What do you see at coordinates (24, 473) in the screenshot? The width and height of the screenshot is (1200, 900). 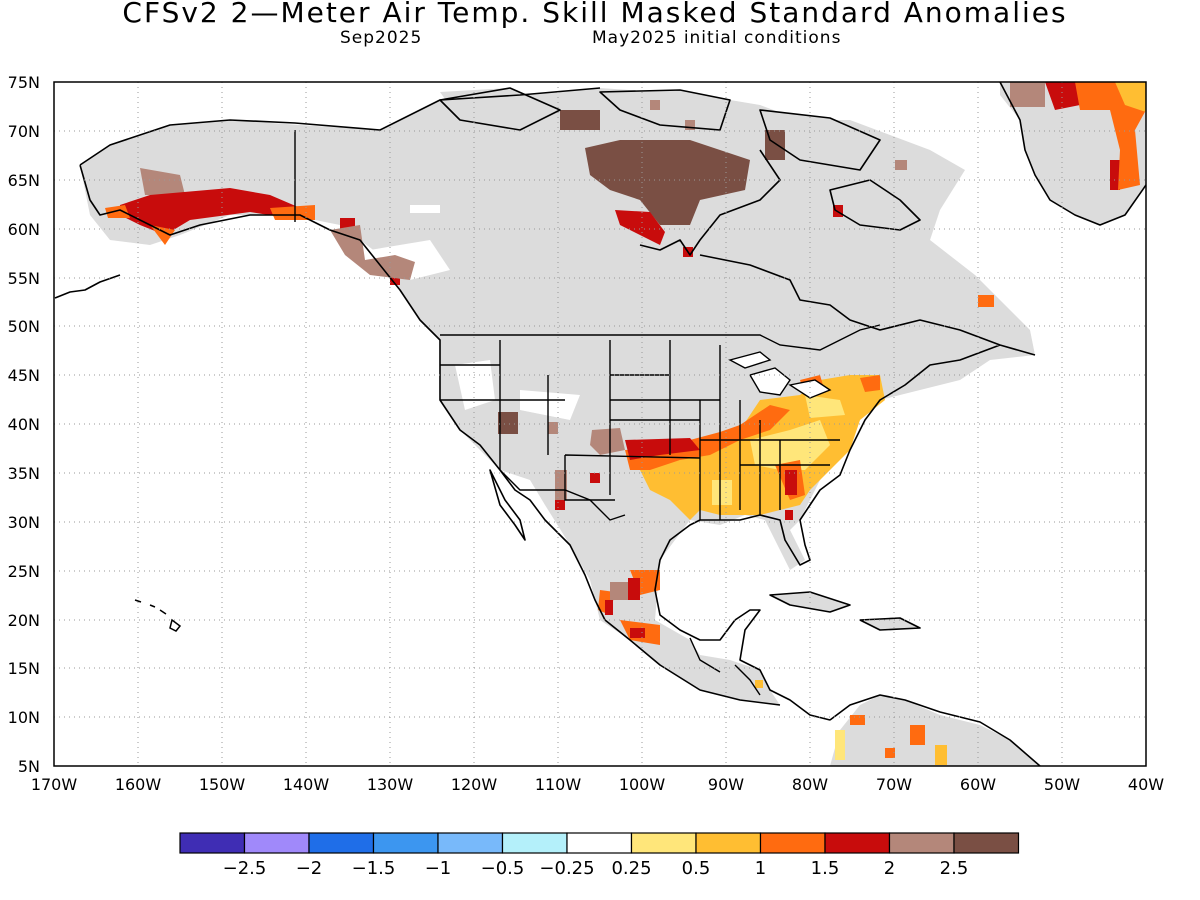 I see `lat-tick: 35N` at bounding box center [24, 473].